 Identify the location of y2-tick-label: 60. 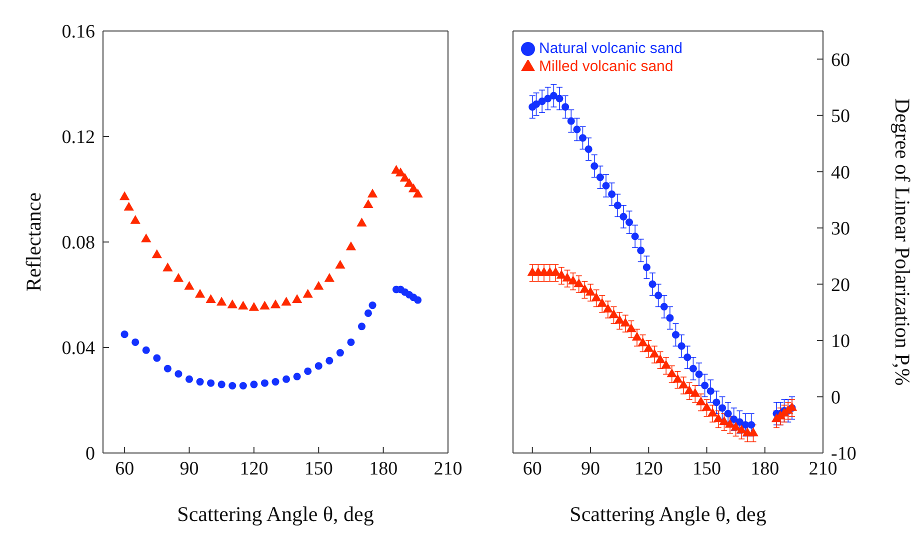
(840, 60).